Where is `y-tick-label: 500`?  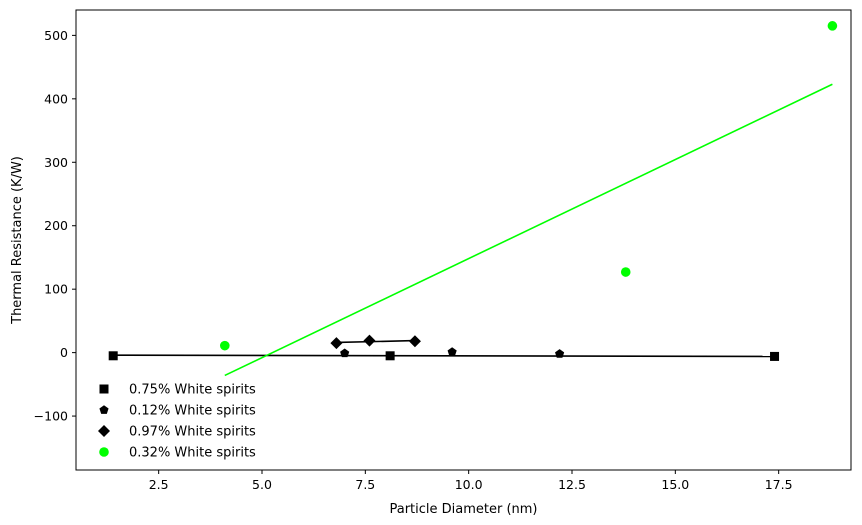 y-tick-label: 500 is located at coordinates (56, 35).